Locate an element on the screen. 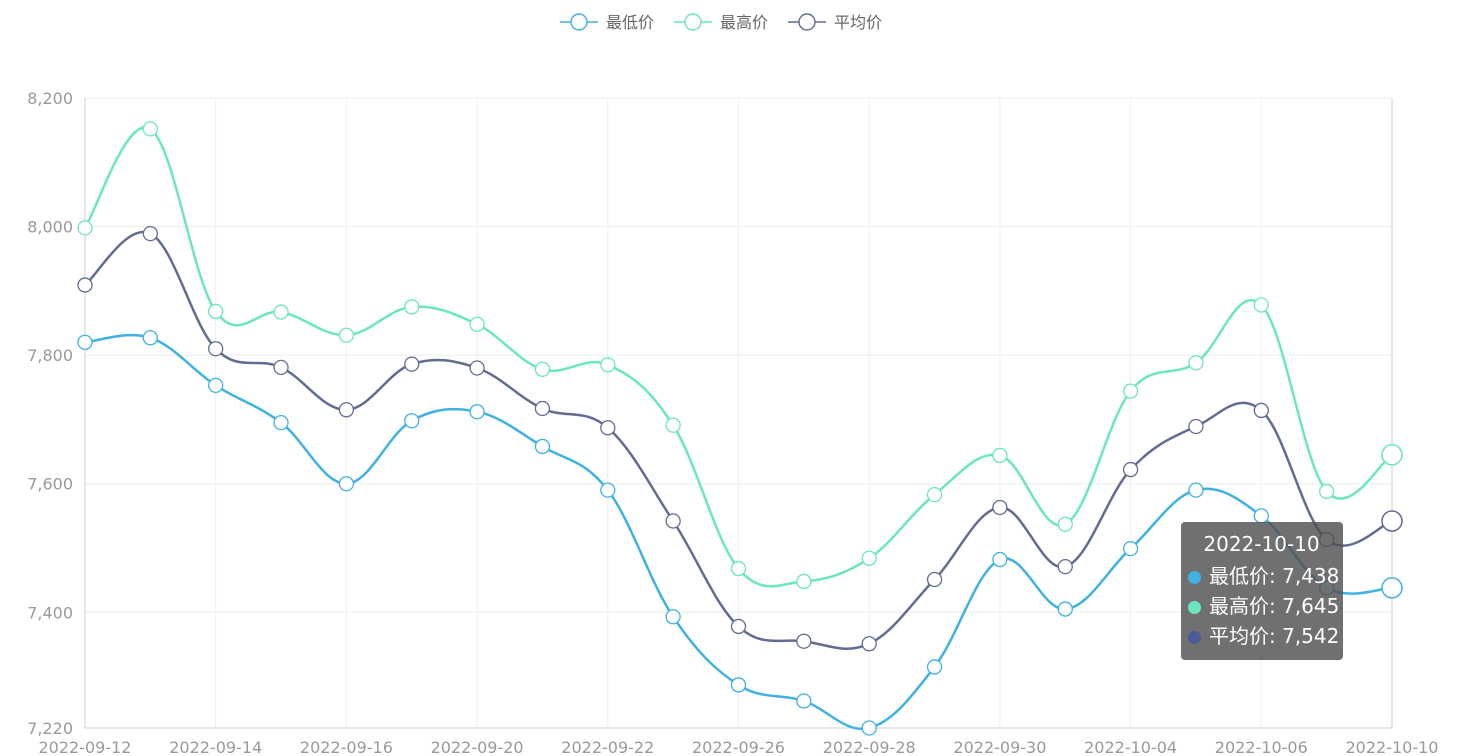  x-tick-label: 2022-09-22 is located at coordinates (607, 747).